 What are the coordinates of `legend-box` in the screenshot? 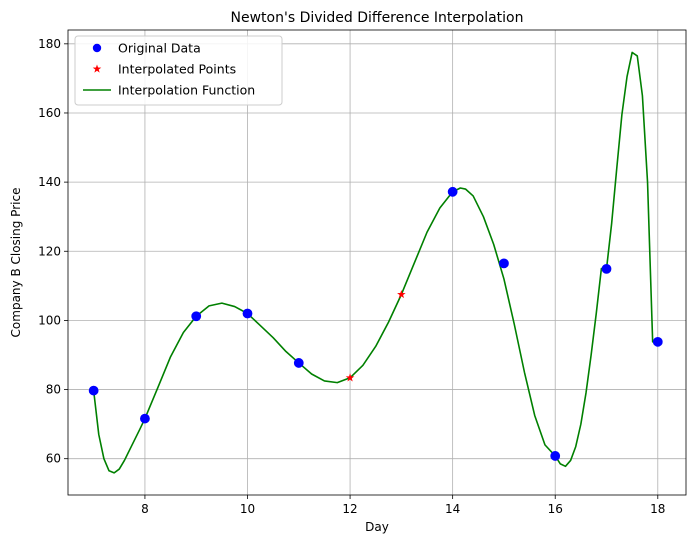 It's located at (178, 70).